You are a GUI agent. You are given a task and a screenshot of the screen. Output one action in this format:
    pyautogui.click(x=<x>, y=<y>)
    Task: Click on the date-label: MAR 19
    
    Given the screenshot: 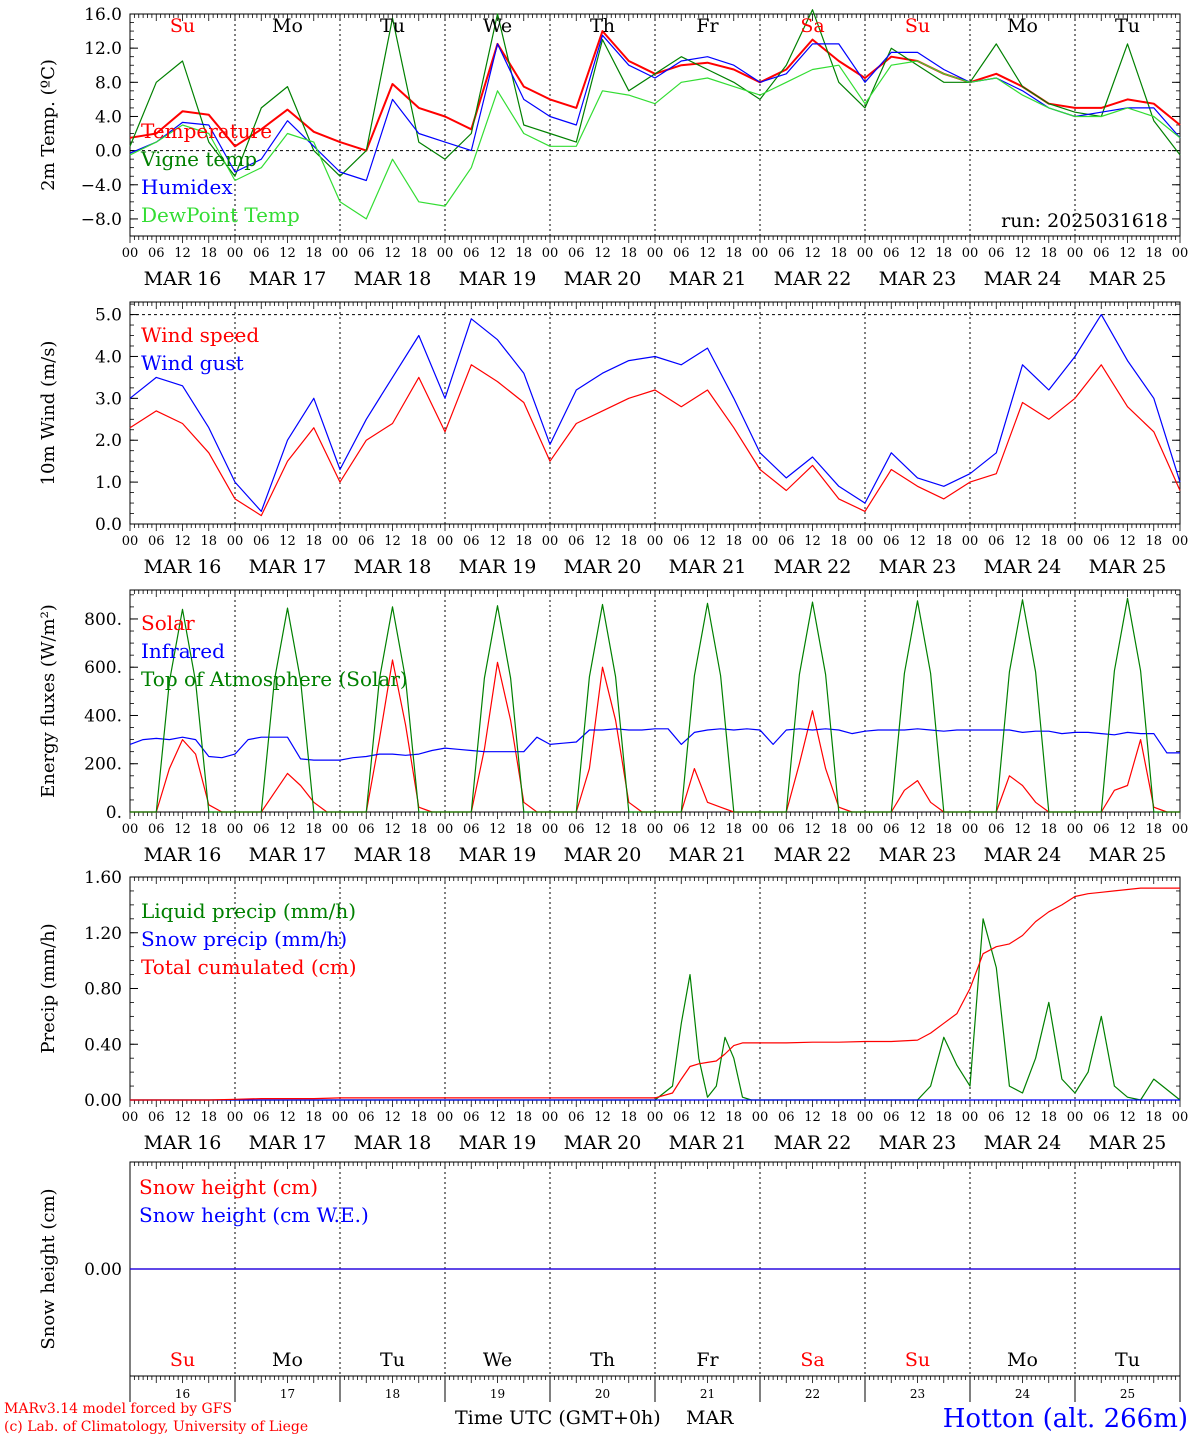 What is the action you would take?
    pyautogui.click(x=498, y=855)
    